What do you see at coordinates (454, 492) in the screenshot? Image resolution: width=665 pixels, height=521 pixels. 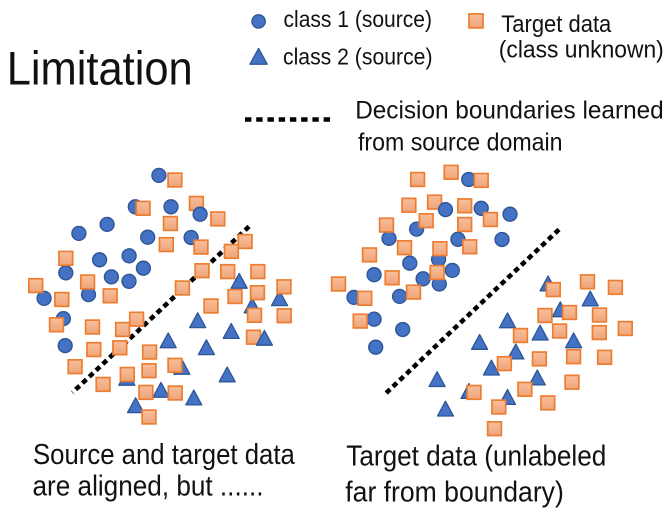 I see `svg-text: far from boundary)` at bounding box center [454, 492].